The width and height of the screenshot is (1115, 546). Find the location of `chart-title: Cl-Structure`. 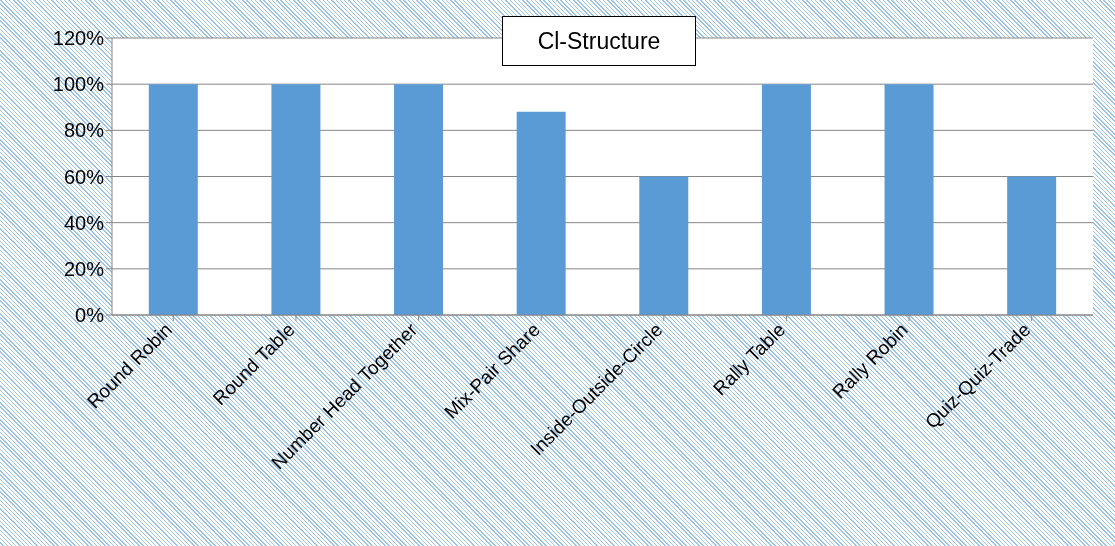

chart-title: Cl-Structure is located at coordinates (599, 41).